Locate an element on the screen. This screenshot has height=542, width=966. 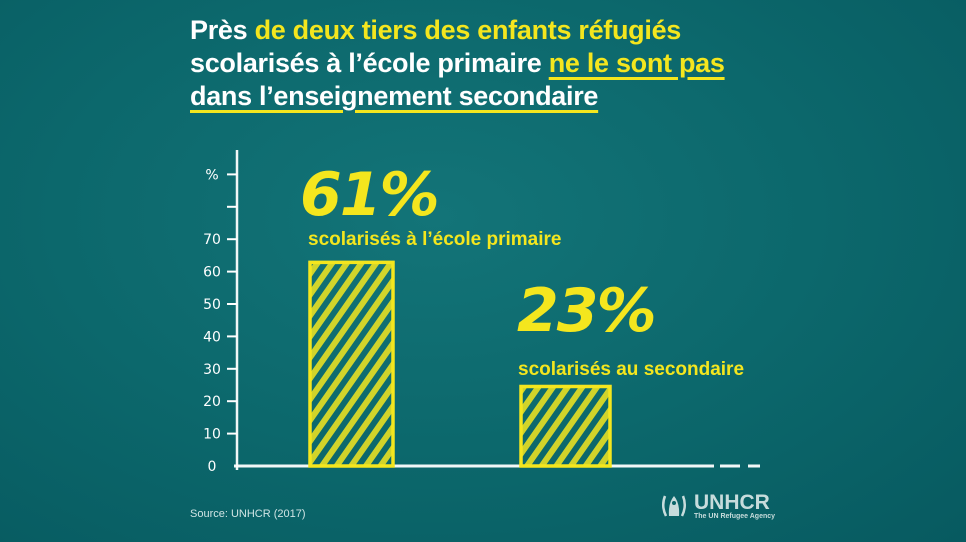
y-tick-label: 50 is located at coordinates (212, 305).